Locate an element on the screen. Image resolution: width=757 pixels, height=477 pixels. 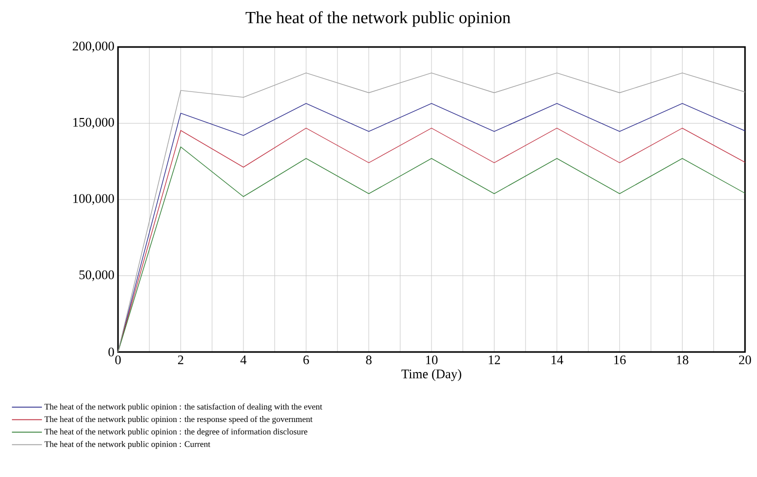
x-tick-label: 0 is located at coordinates (118, 360).